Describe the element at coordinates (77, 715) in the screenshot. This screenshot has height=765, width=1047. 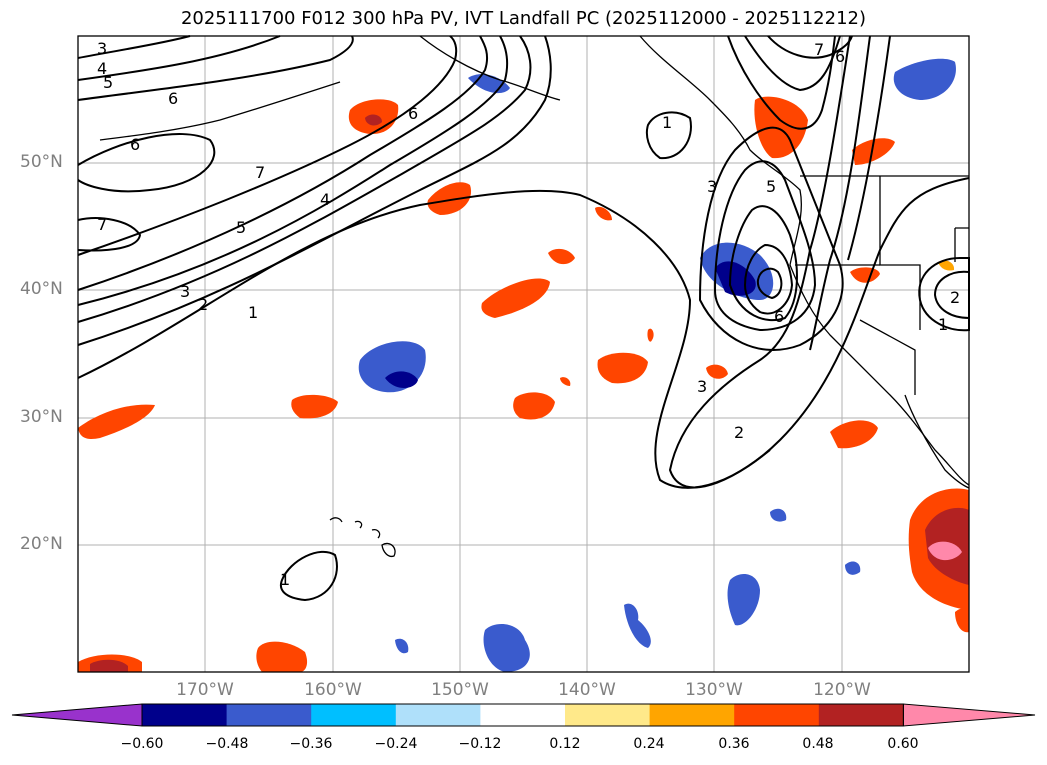
I see `colorbar-extend-min` at that location.